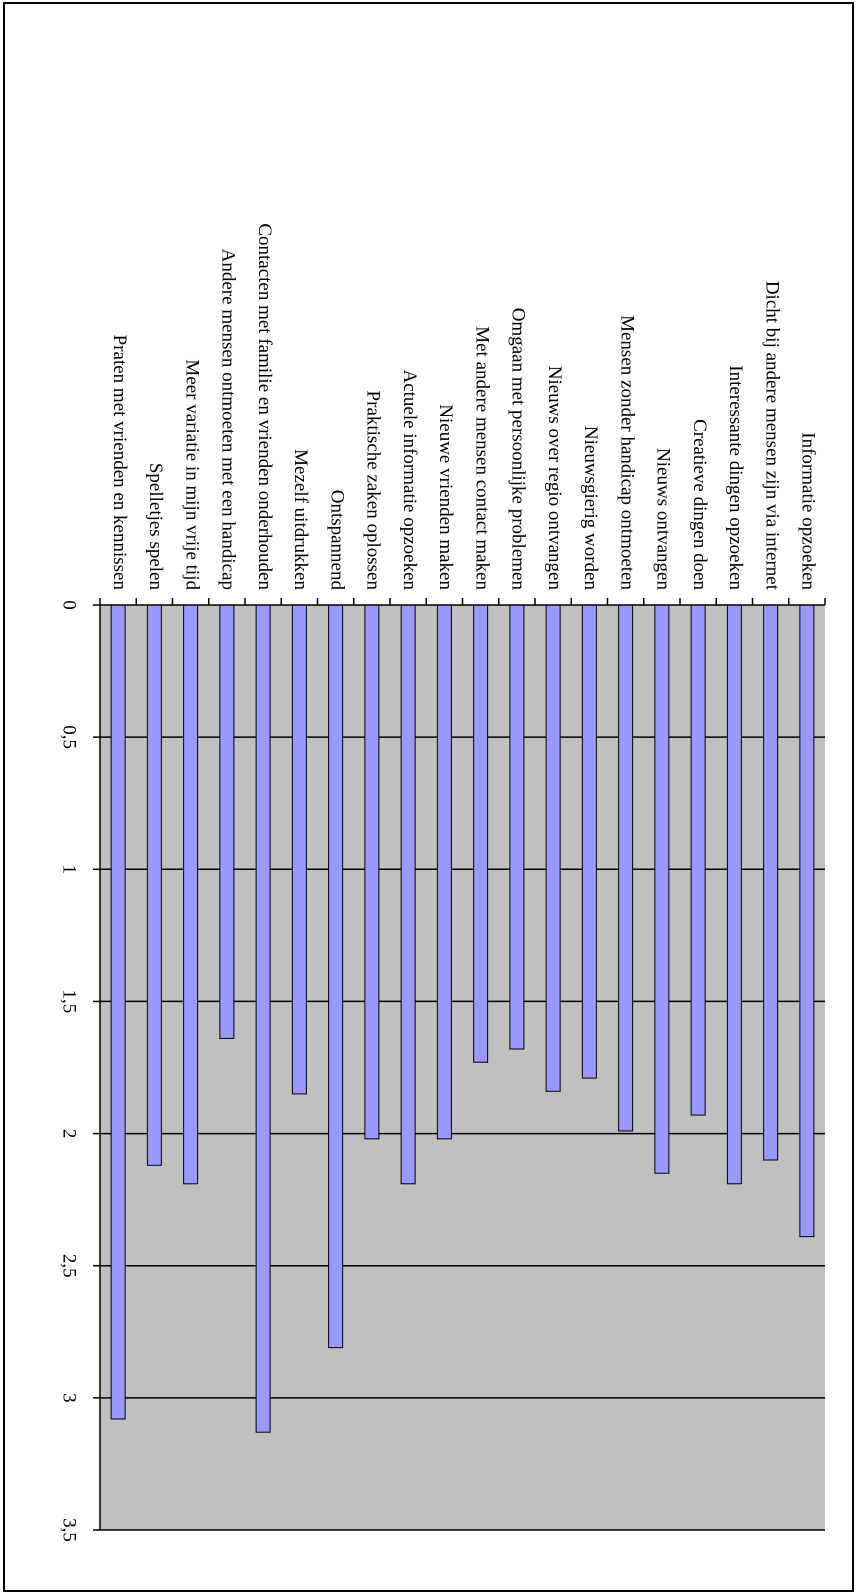 The width and height of the screenshot is (857, 1595). What do you see at coordinates (69, 1266) in the screenshot?
I see `y-tick-label: 2,5` at bounding box center [69, 1266].